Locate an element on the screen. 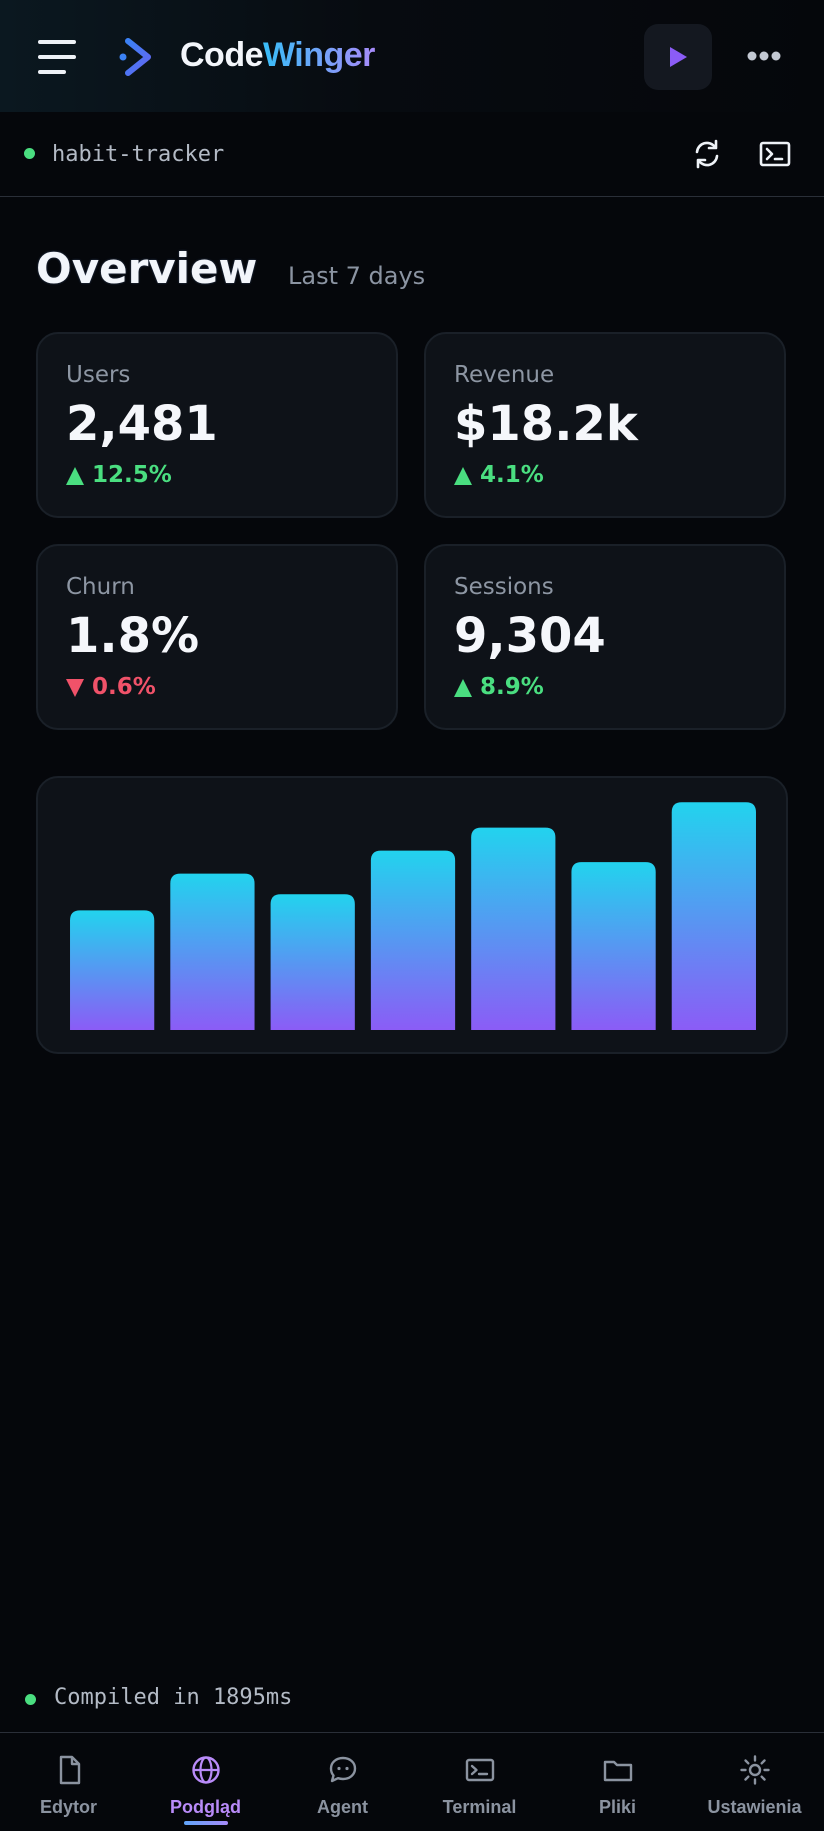 The image size is (824, 1831). stat-delta: 8.9% is located at coordinates (499, 687).